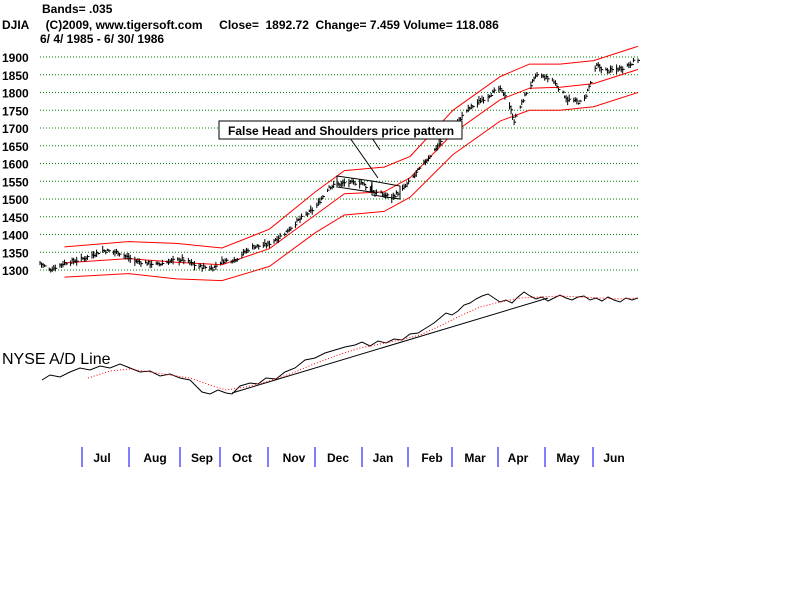 Image resolution: width=800 pixels, height=600 pixels. Describe the element at coordinates (386, 190) in the screenshot. I see `right-shoulder-box` at that location.